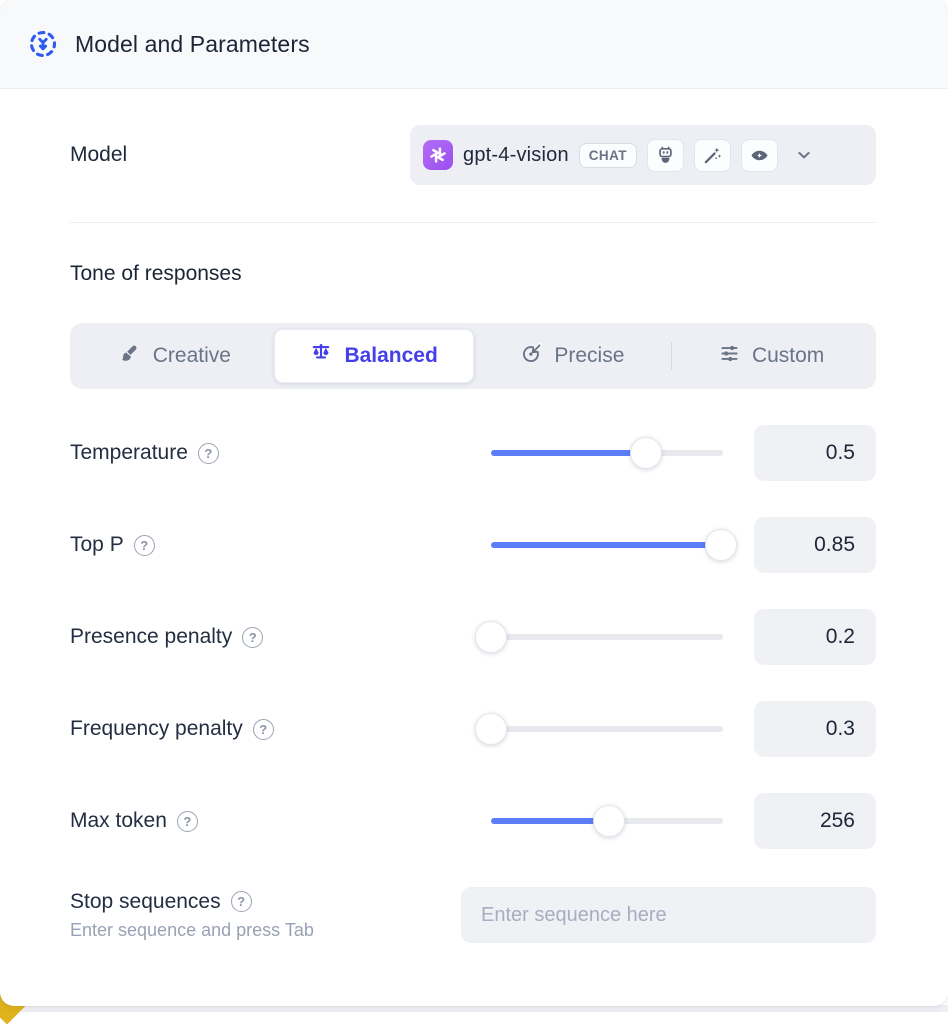  Describe the element at coordinates (156, 728) in the screenshot. I see `param-label: Frequency penalty` at that location.